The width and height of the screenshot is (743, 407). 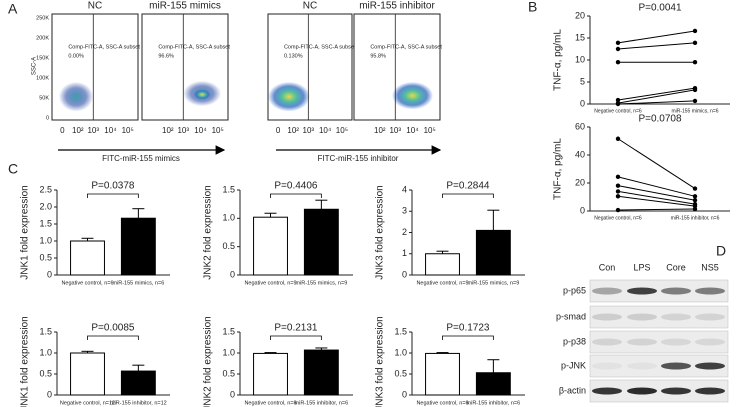 I want to click on y-axis-label: TNF-α, pg/mL, so click(x=558, y=169).